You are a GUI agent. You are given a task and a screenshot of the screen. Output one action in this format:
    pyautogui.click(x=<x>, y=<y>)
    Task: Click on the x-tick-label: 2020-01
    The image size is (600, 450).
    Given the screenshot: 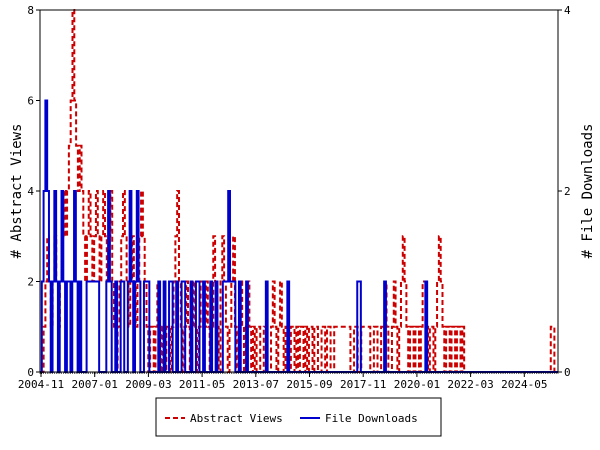 What is the action you would take?
    pyautogui.click(x=417, y=384)
    